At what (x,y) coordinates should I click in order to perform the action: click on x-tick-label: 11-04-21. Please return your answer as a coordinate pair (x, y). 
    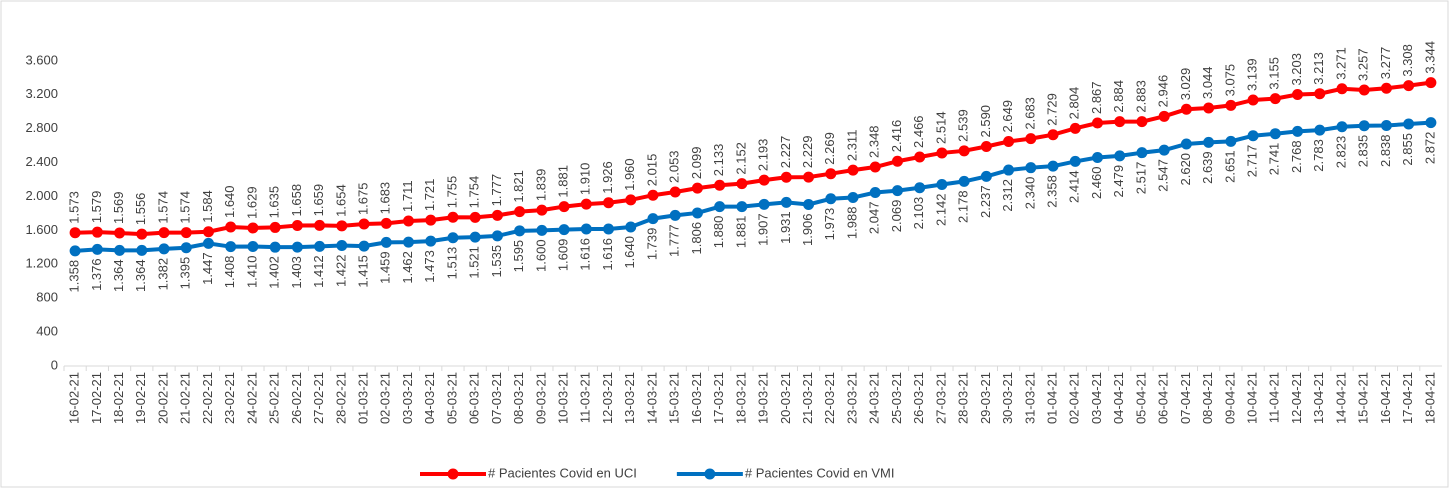
    Looking at the image, I should click on (1274, 397).